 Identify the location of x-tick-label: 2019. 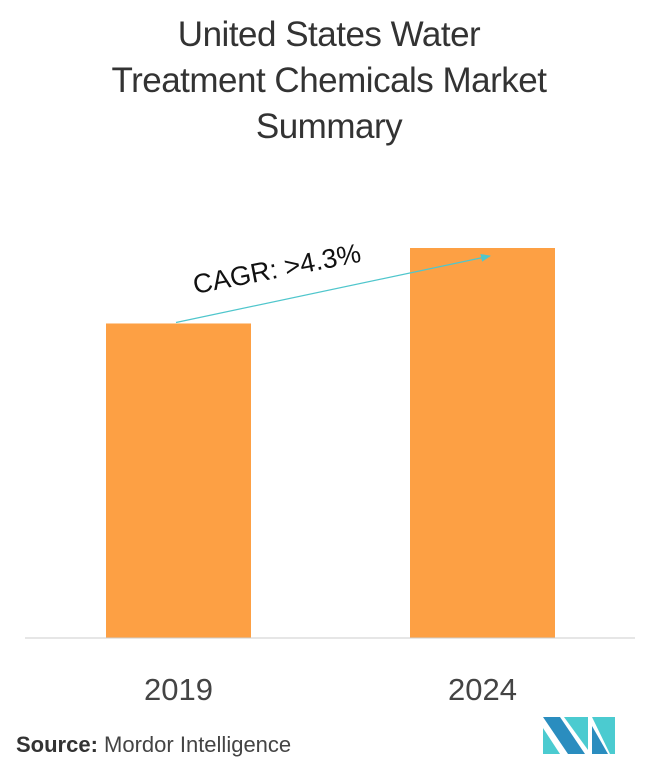
(178, 689).